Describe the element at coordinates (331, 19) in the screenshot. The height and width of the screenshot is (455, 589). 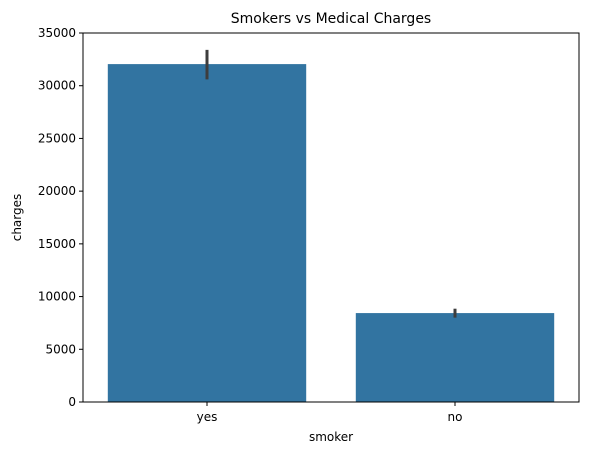
I see `chart-title: Smokers vs Medical Charges` at that location.